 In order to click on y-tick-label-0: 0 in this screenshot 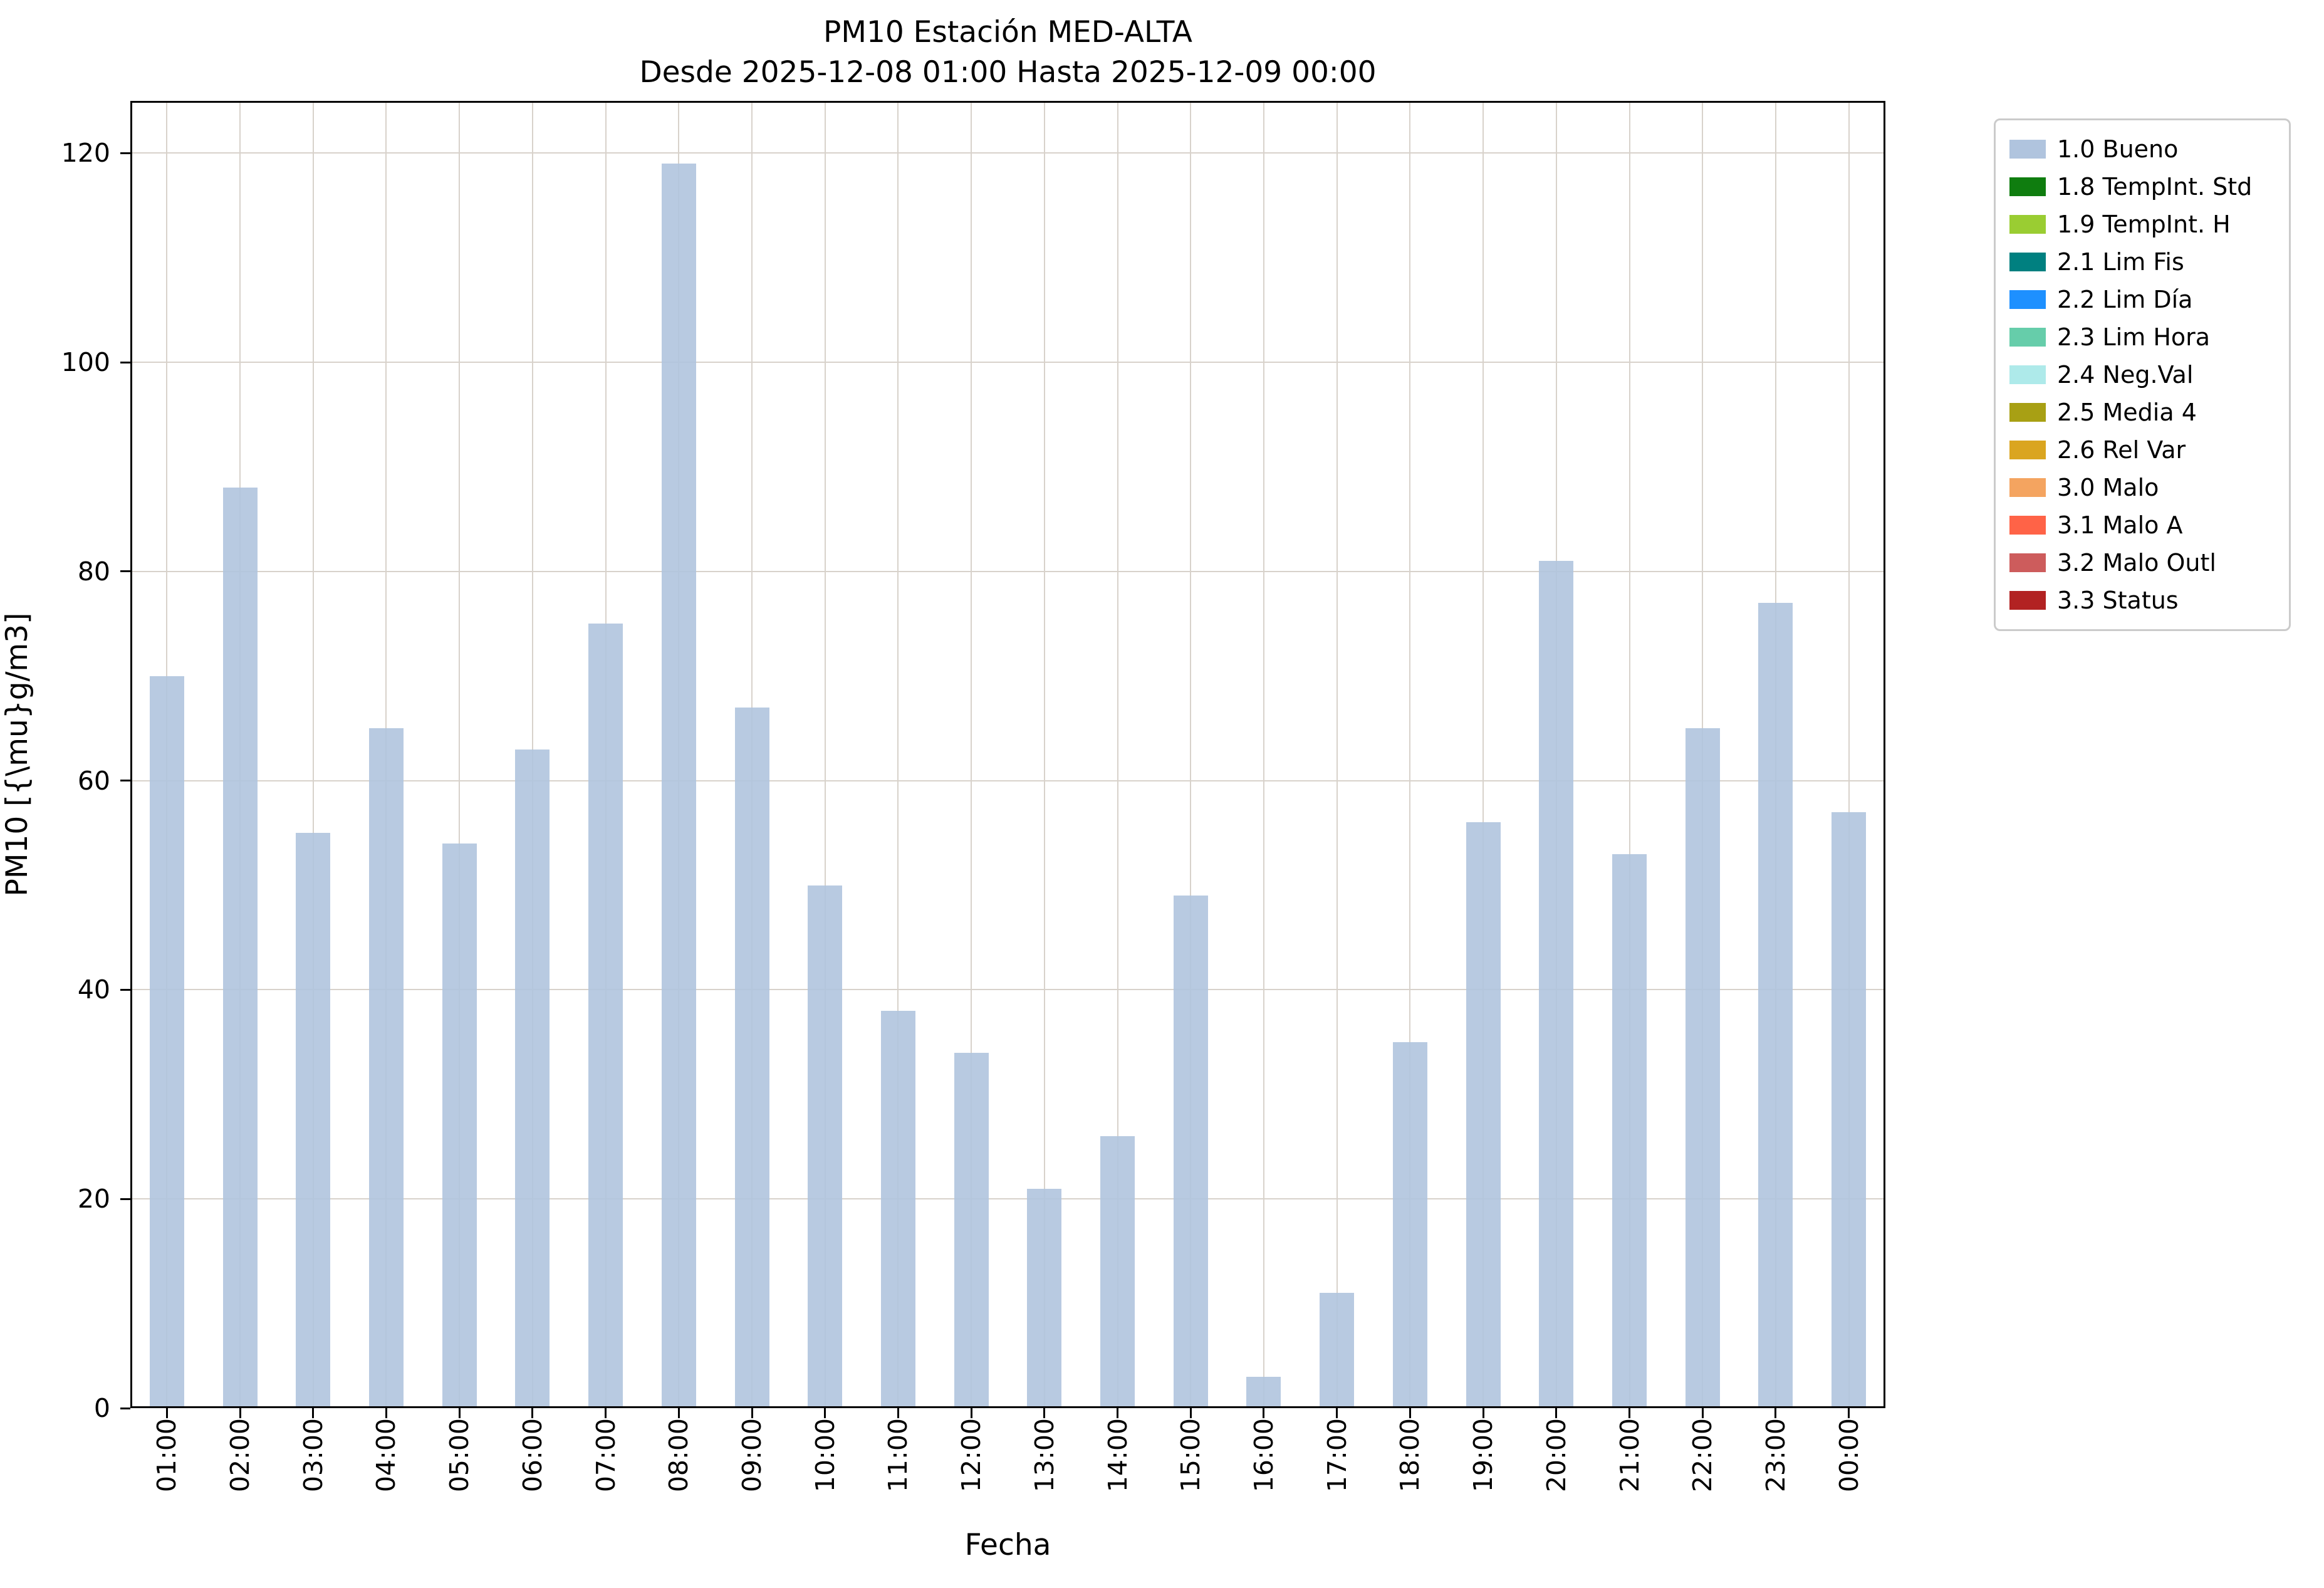, I will do `click(101, 1408)`.